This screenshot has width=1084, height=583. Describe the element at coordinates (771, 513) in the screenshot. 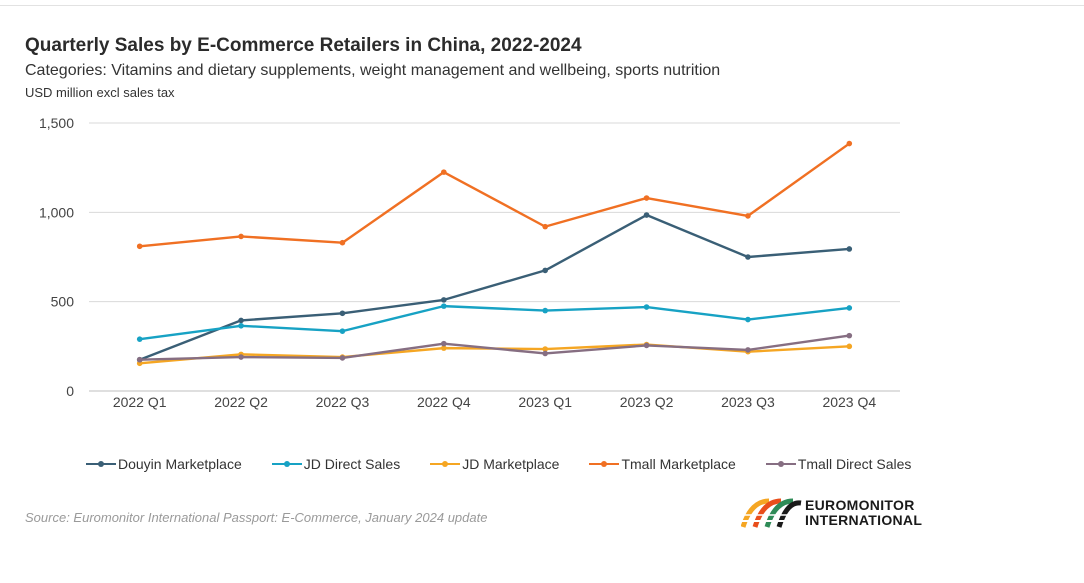

I see `euromonitor-logo-icon` at that location.